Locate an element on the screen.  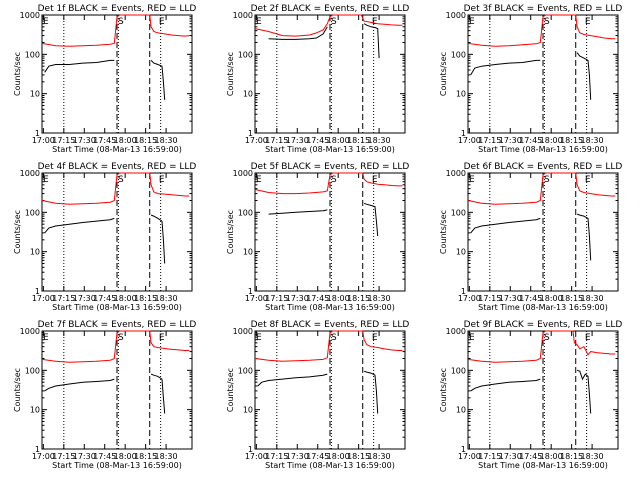
chart-title: Det 9f BLACK = Events, RED = LLD is located at coordinates (543, 325).